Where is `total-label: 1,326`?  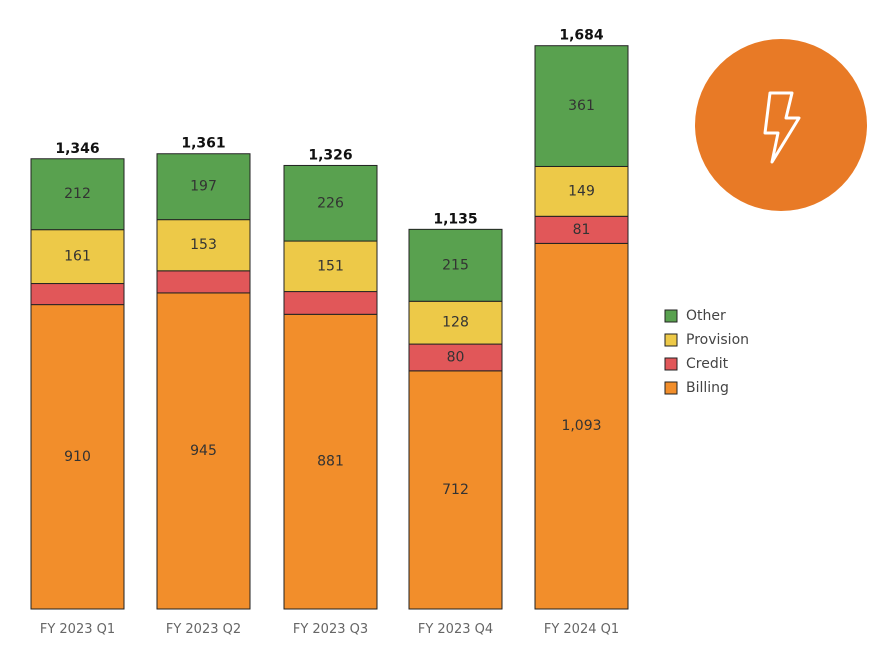 total-label: 1,326 is located at coordinates (330, 155).